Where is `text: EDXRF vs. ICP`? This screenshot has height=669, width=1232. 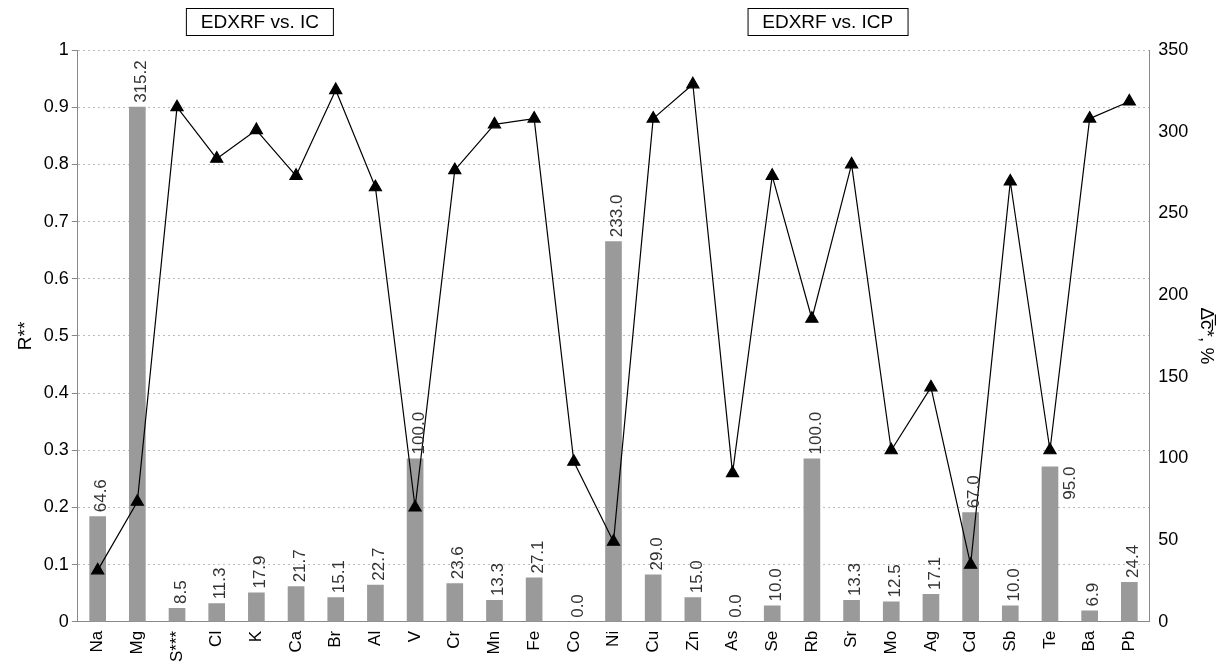
text: EDXRF vs. ICP is located at coordinates (828, 22).